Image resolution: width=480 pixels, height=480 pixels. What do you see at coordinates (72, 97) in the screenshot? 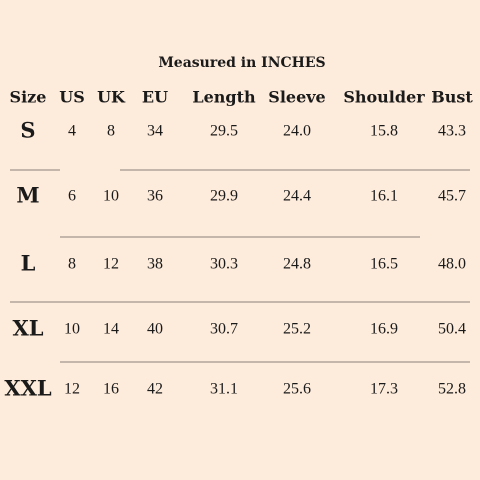
I see `column-header: US` at bounding box center [72, 97].